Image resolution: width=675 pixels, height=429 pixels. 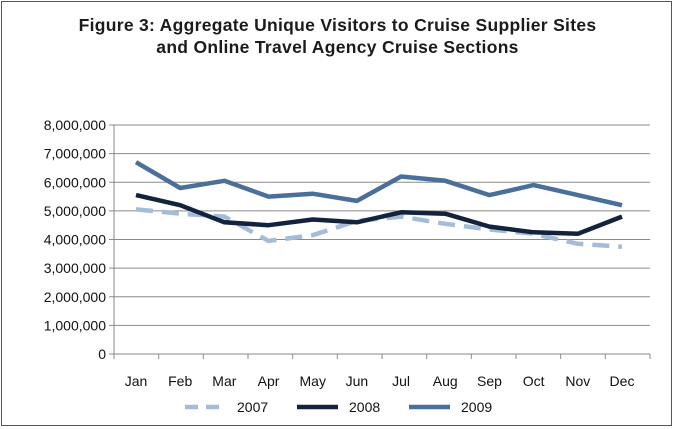 What do you see at coordinates (401, 381) in the screenshot?
I see `x-tick-label: Jul` at bounding box center [401, 381].